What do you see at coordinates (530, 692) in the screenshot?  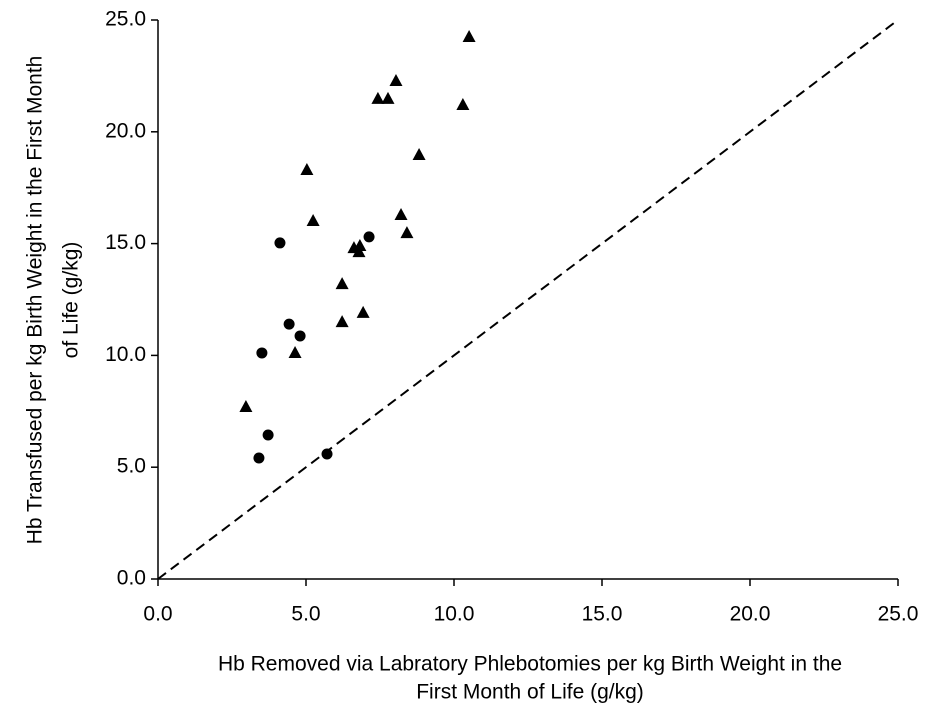 I see `x-axis-label: First Month of Life (g/kg)` at bounding box center [530, 692].